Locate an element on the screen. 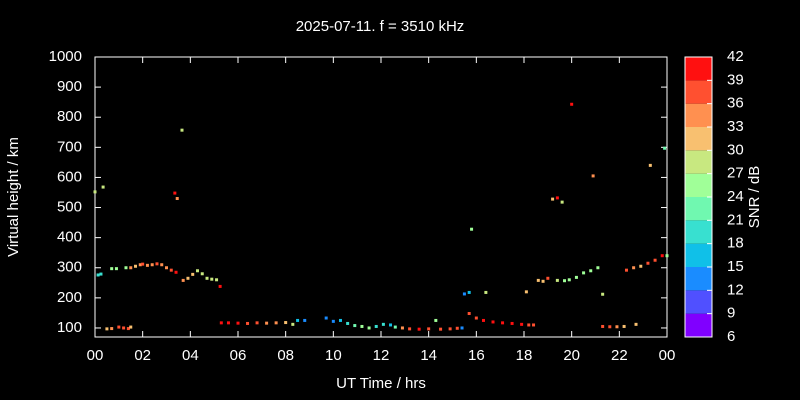 This screenshot has height=400, width=800. y-tick-label: 100 is located at coordinates (69, 327).